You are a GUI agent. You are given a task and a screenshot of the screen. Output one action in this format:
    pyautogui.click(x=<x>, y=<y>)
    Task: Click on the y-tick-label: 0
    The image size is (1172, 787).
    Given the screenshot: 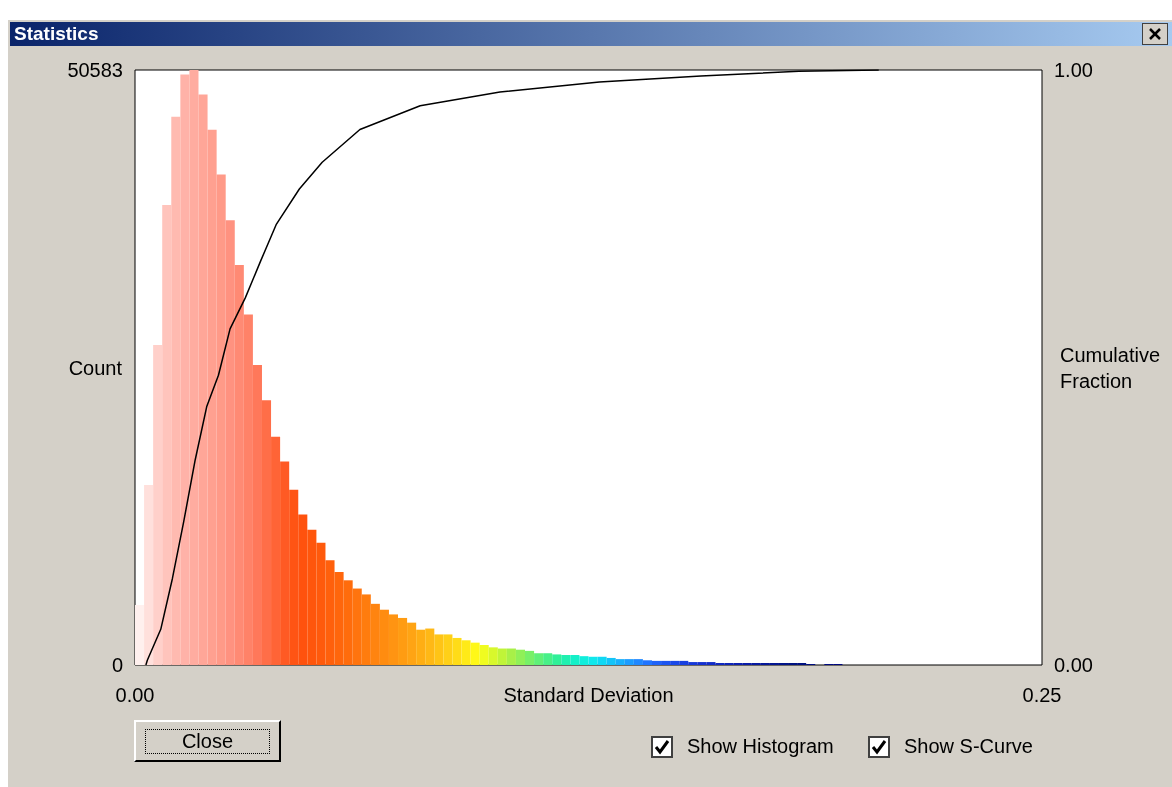 What is the action you would take?
    pyautogui.click(x=117, y=665)
    